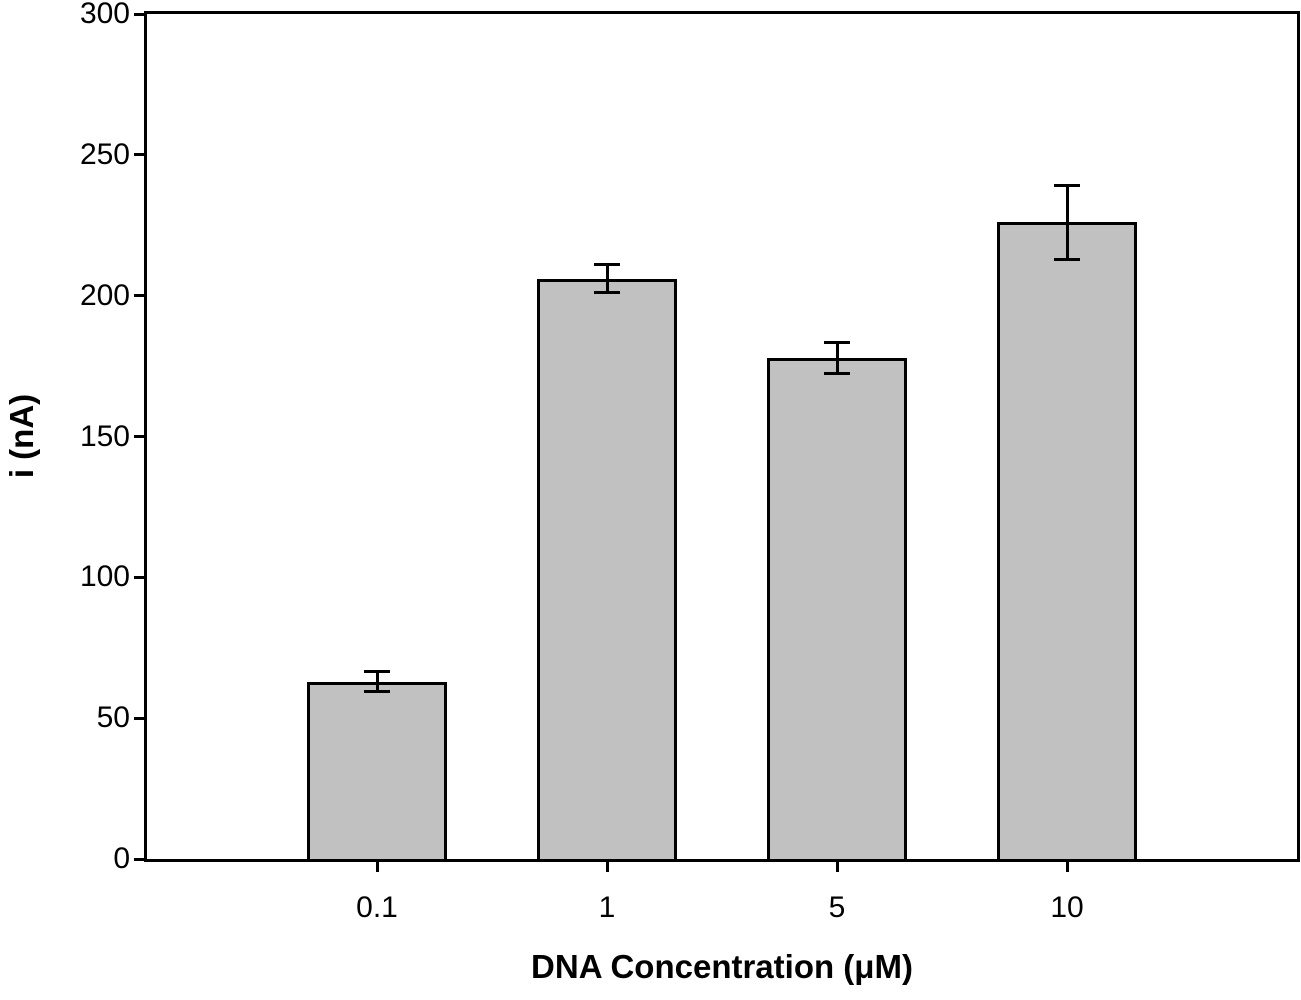 This screenshot has height=1000, width=1301. What do you see at coordinates (104, 154) in the screenshot?
I see `y-tick-label: 250` at bounding box center [104, 154].